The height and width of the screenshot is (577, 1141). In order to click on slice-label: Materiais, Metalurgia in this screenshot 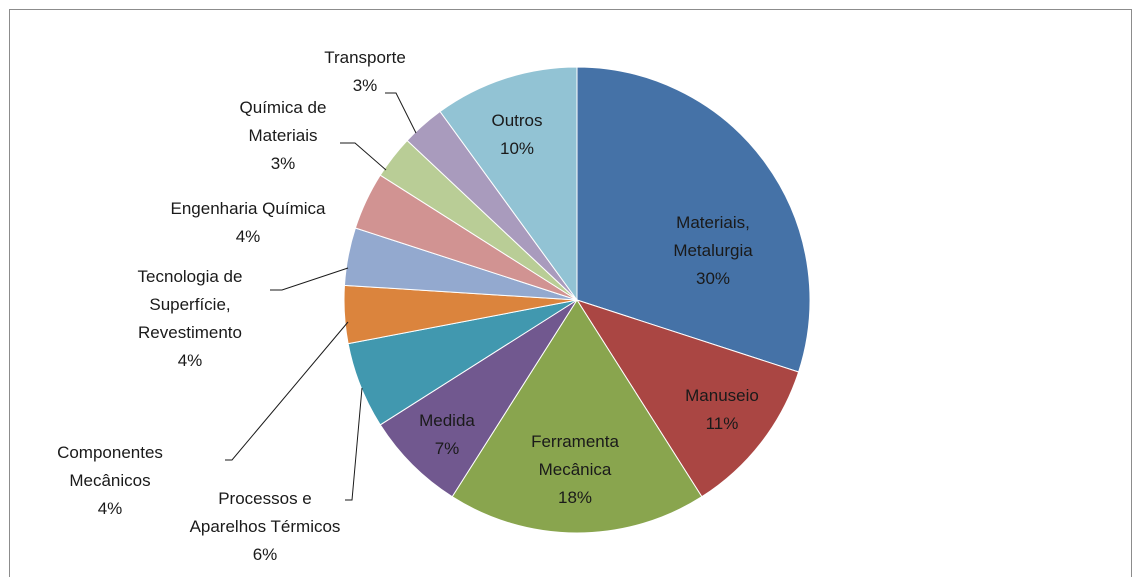, I will do `click(713, 236)`.